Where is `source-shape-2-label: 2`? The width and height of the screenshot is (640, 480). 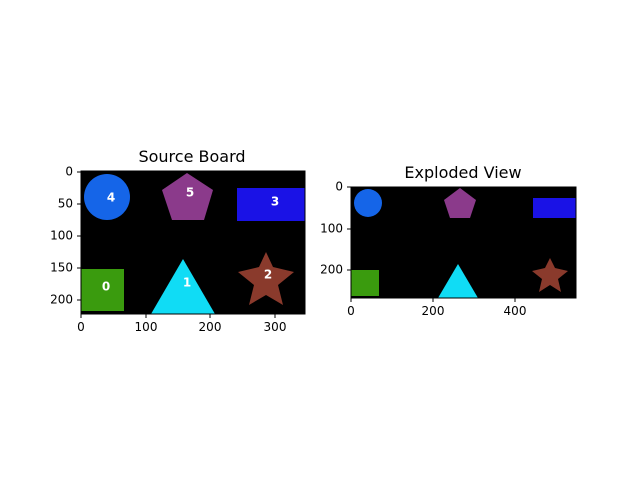
source-shape-2-label: 2 is located at coordinates (268, 275).